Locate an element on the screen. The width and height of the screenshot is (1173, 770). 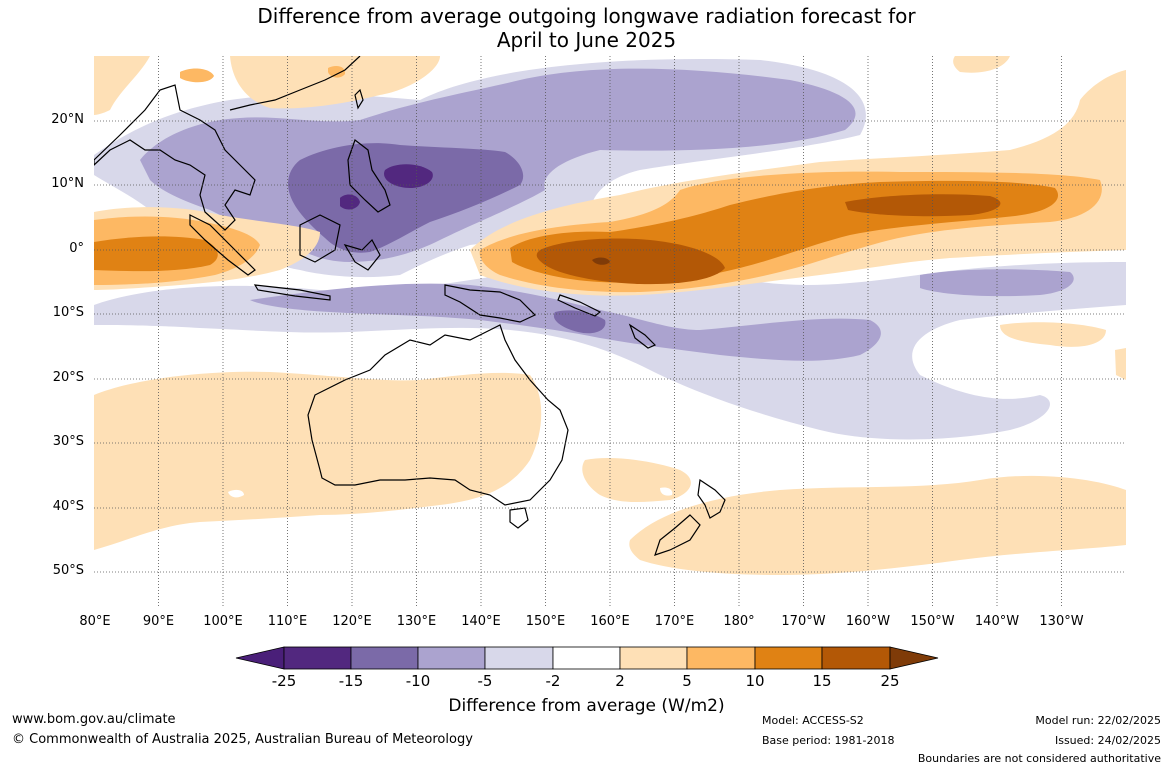
lon-label: 170°W is located at coordinates (803, 621).